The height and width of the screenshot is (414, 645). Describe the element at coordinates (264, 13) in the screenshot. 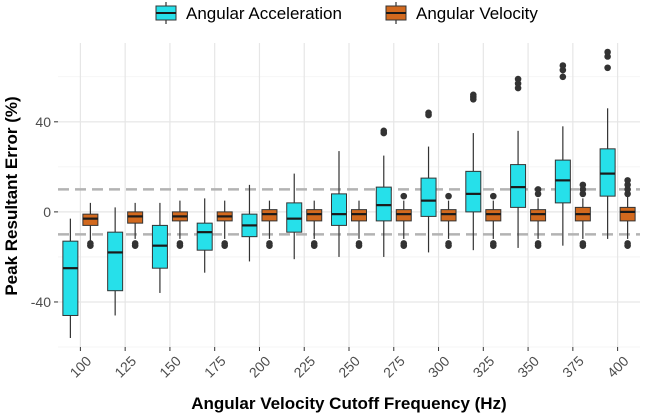

I see `legend-label-acceleration: Angular Acceleration` at that location.